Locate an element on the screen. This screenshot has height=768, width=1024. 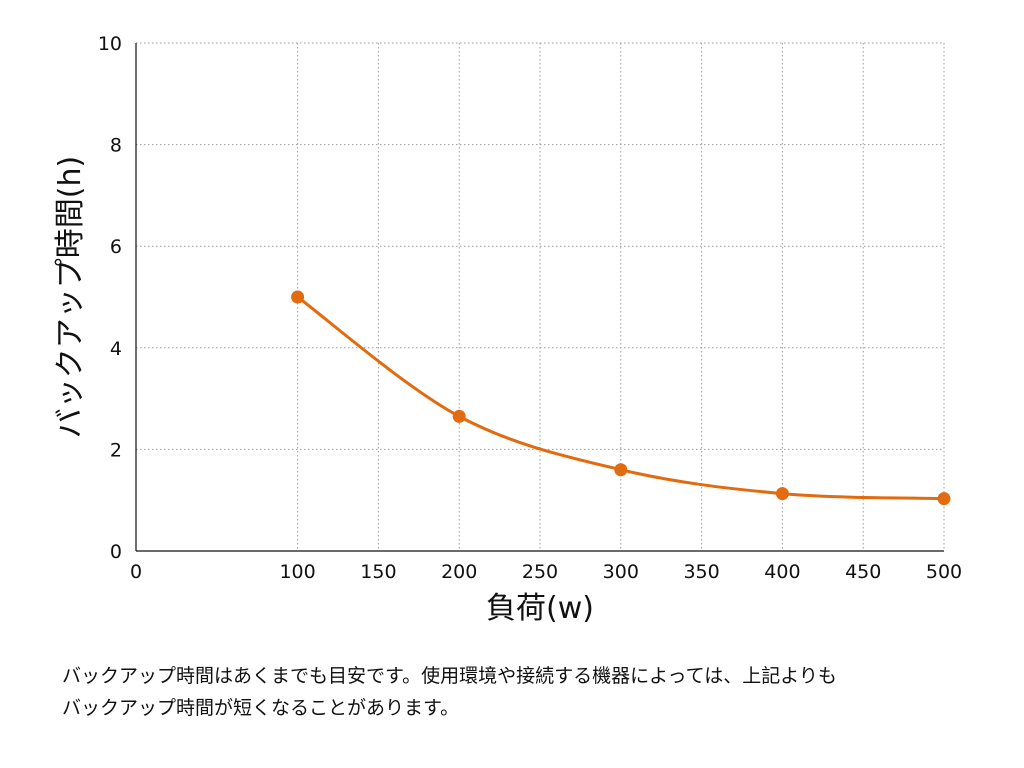
y-tick-label: 4 is located at coordinates (116, 349).